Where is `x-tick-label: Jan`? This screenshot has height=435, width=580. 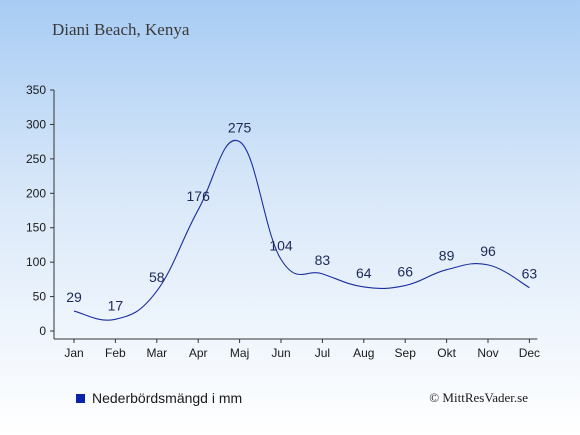
x-tick-label: Jan is located at coordinates (73, 353).